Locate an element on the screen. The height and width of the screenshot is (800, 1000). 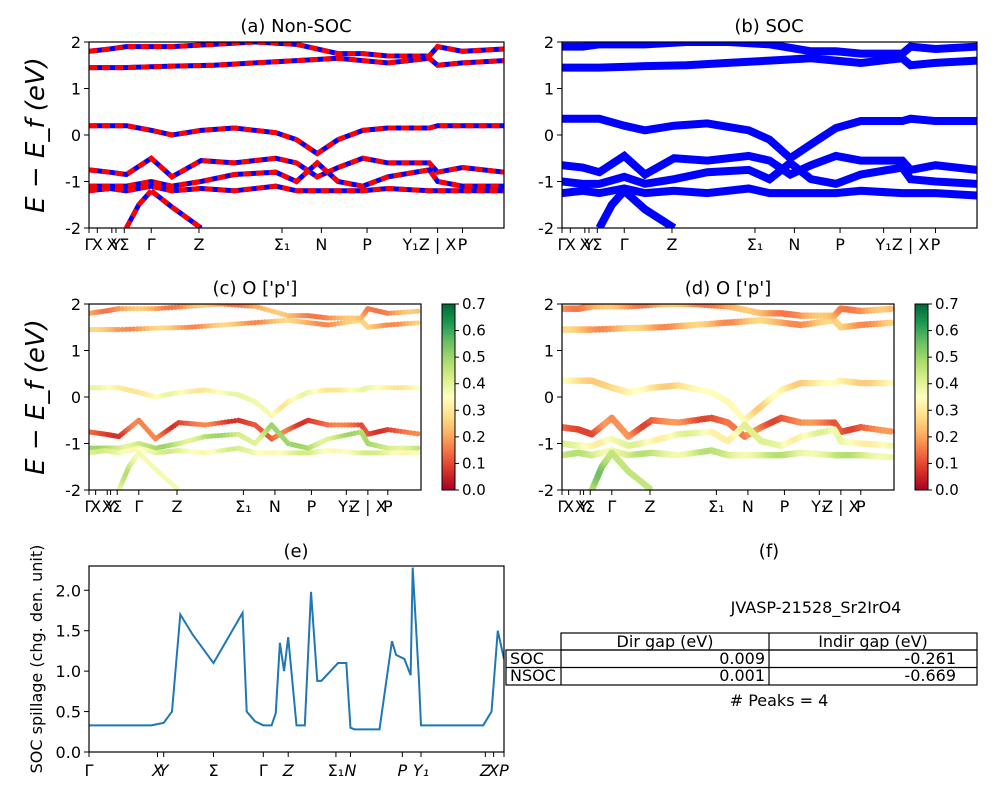
ylabel-middle: E − E_f (eV) is located at coordinates (36, 397).